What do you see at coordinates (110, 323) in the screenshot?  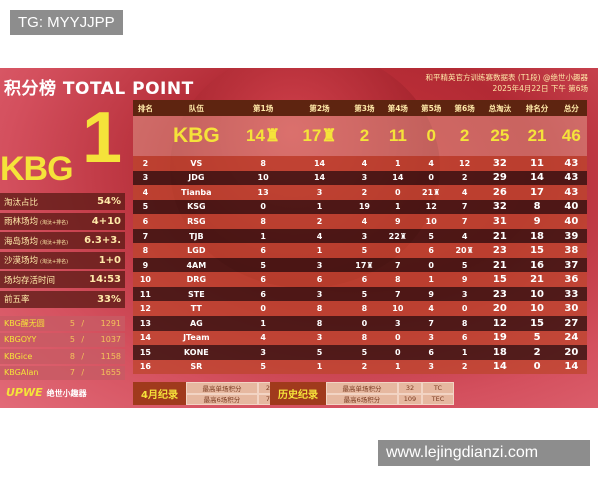 I see `player-damage: 1291` at bounding box center [110, 323].